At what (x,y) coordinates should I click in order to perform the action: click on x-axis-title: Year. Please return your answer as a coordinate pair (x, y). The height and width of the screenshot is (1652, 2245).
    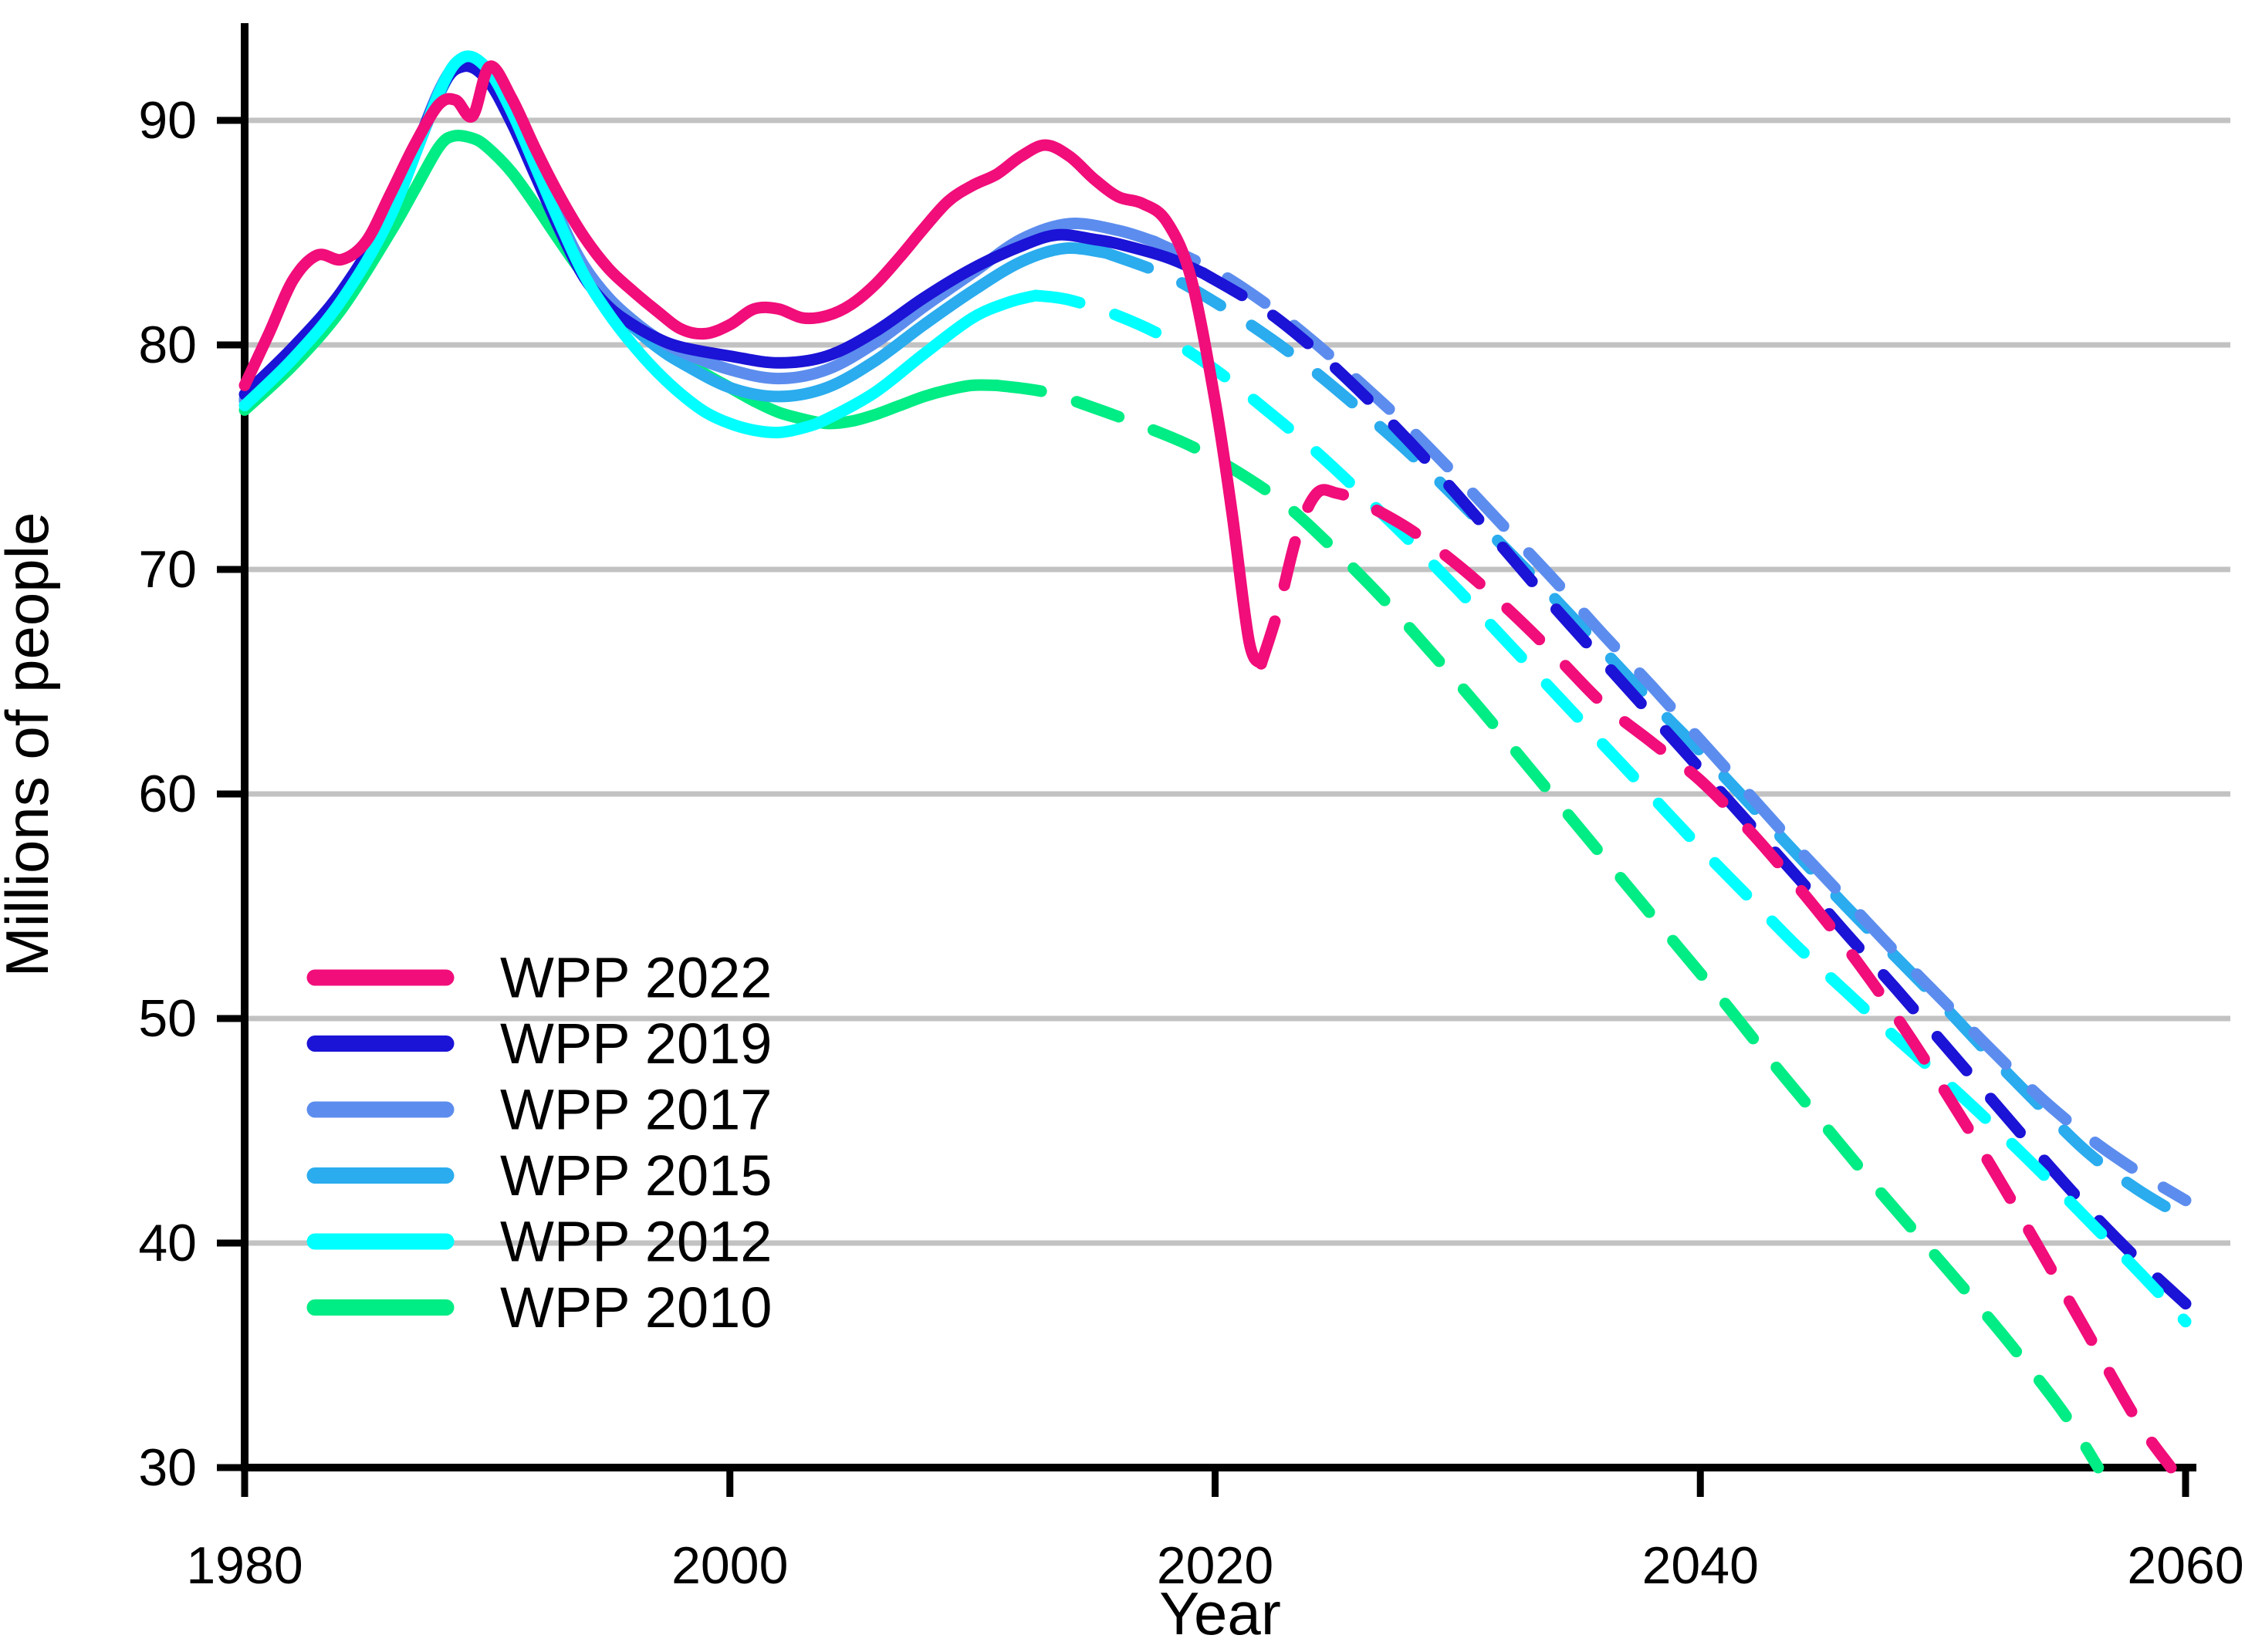
    Looking at the image, I should click on (1220, 1613).